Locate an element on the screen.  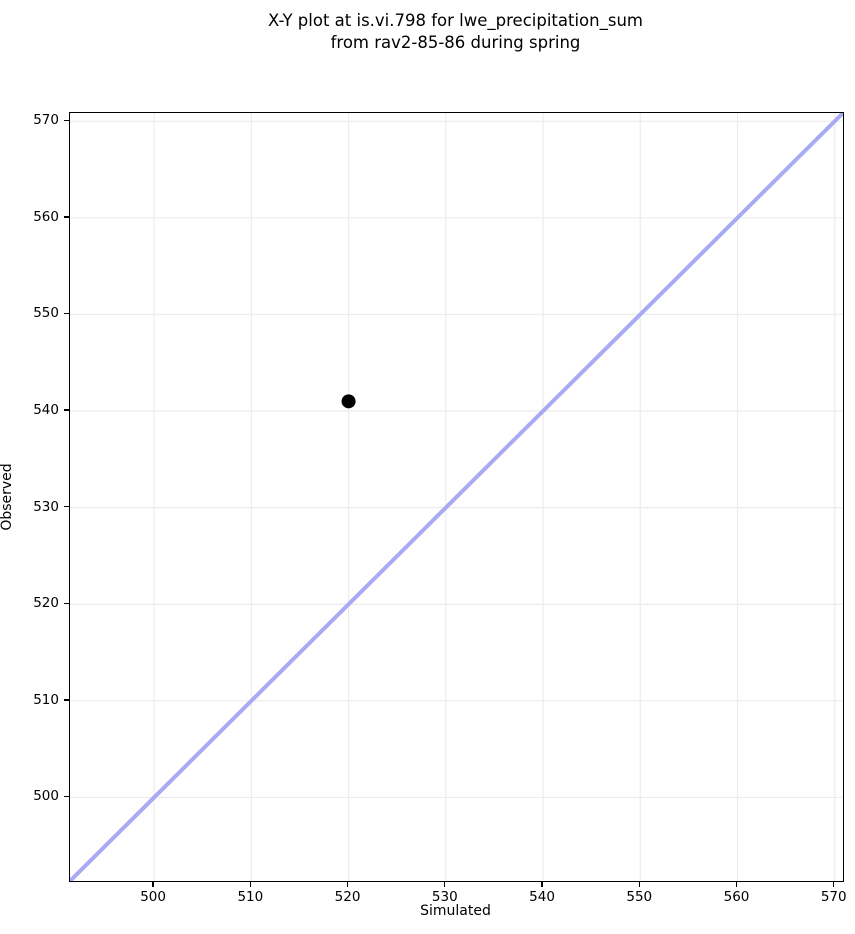
x-tick-label: 570 is located at coordinates (833, 897).